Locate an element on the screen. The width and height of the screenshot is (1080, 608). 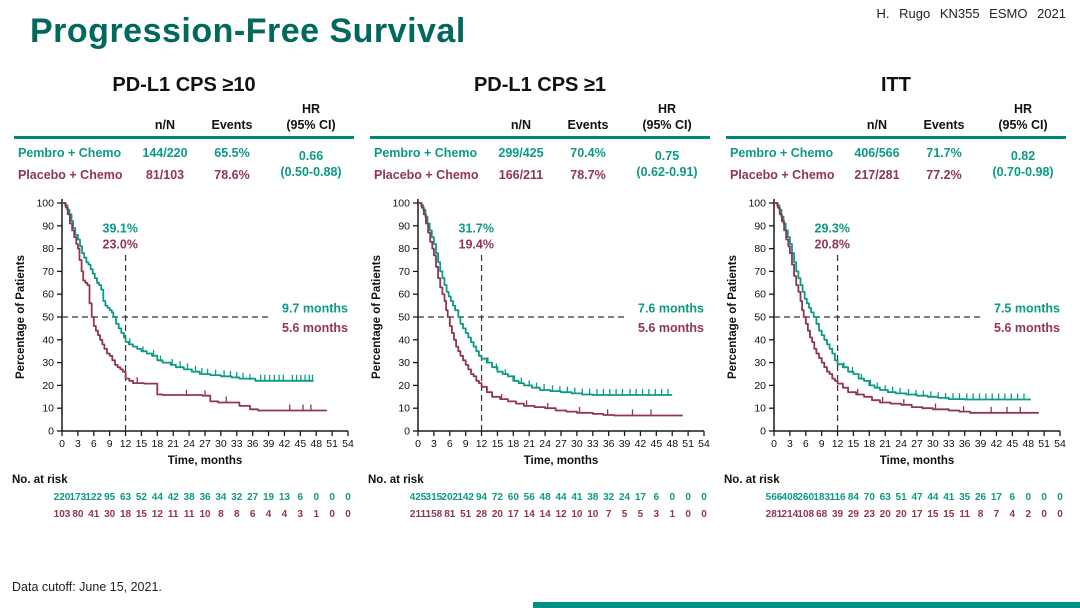
hr-ci: (0.70-0.98) is located at coordinates (1023, 171).